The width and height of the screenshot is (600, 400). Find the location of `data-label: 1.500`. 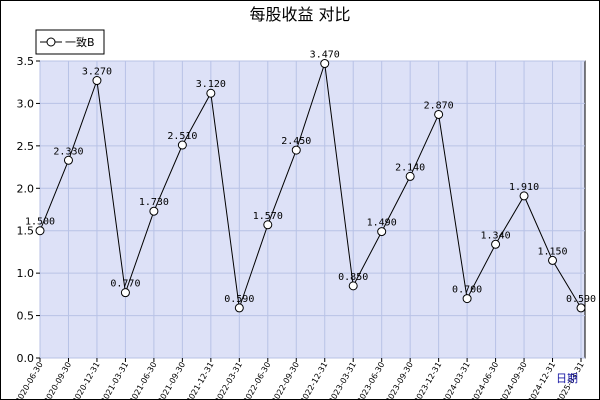

data-label: 1.500 is located at coordinates (40, 222).